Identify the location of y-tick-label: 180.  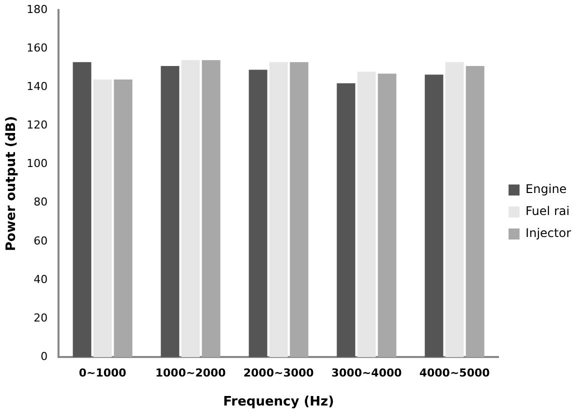
(37, 9).